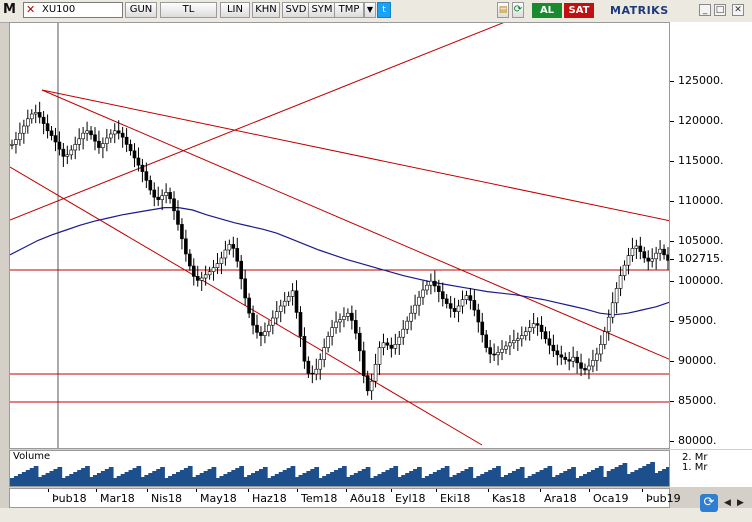 This screenshot has height=522, width=752. I want to click on sell-button: SAT, so click(579, 10).